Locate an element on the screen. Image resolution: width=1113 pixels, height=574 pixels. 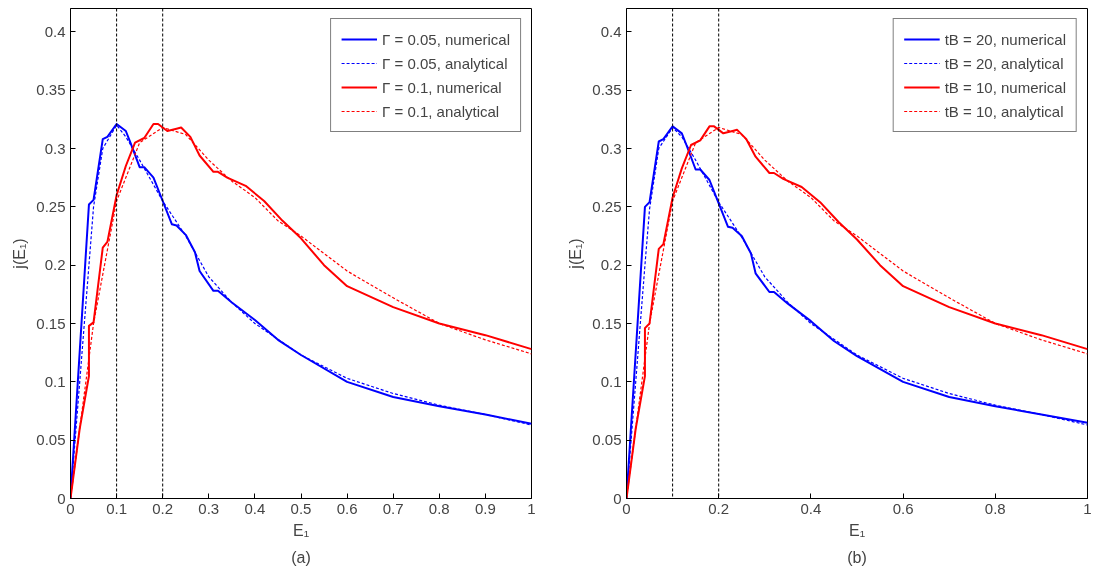
legend-label: tB = 20, analytical is located at coordinates (1004, 63).